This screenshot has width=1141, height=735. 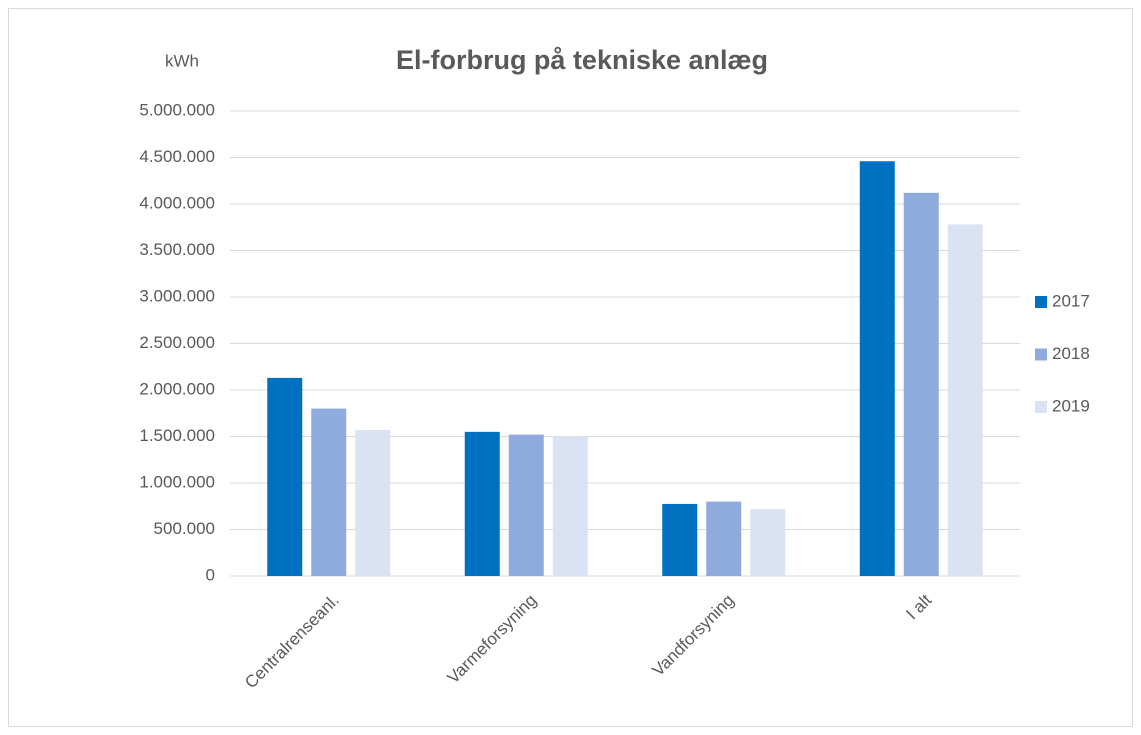 I want to click on y-tick-label: 3.000.000, so click(x=177, y=295).